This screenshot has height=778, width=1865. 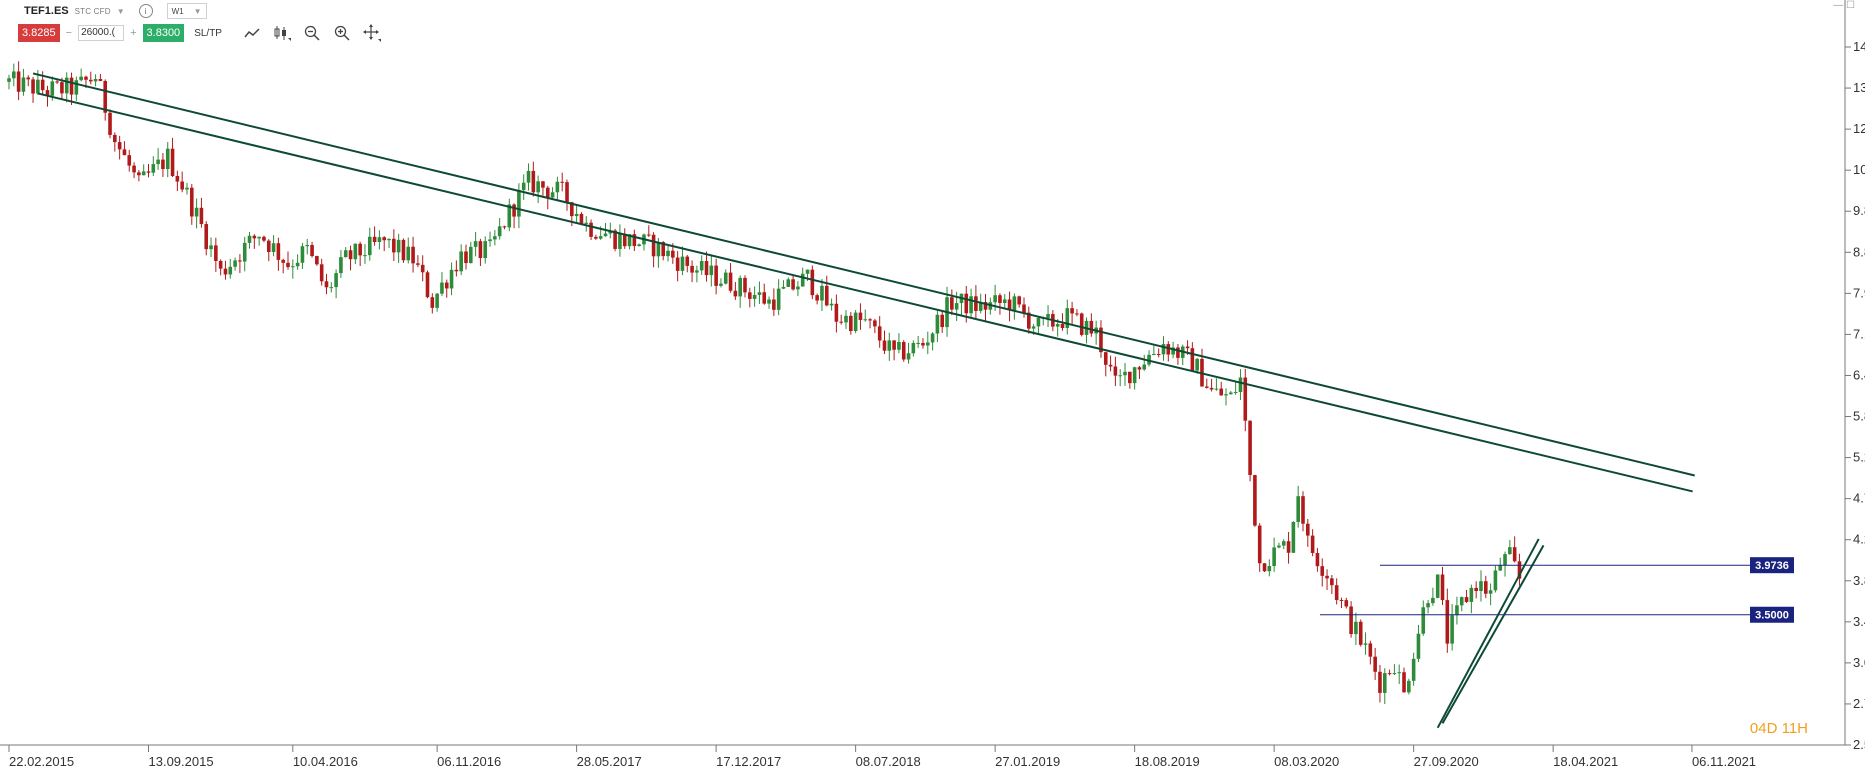 I want to click on product-type: STC CFD, so click(x=92, y=11).